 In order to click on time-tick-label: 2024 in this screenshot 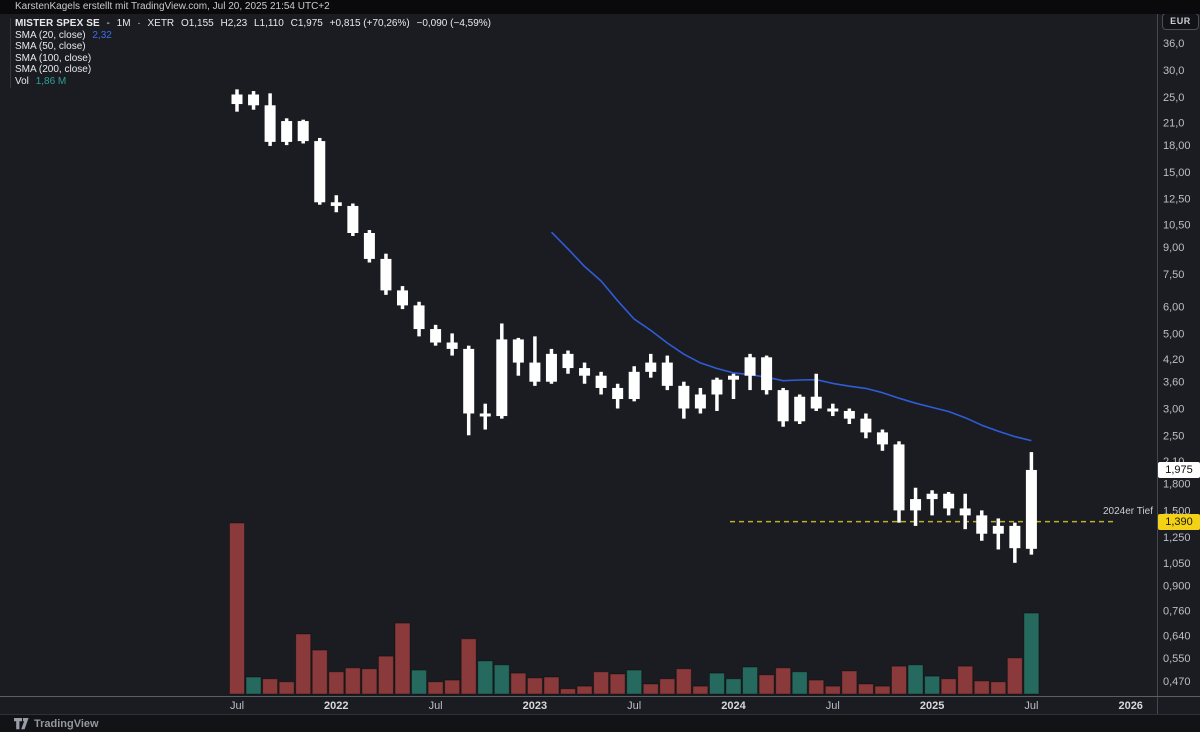, I will do `click(733, 706)`.